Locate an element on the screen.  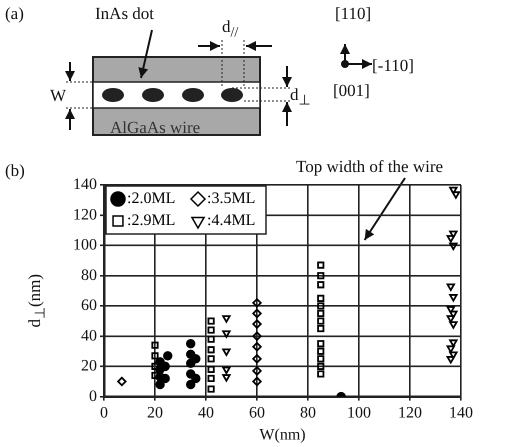
legend-label: :2.0ML is located at coordinates (151, 199).